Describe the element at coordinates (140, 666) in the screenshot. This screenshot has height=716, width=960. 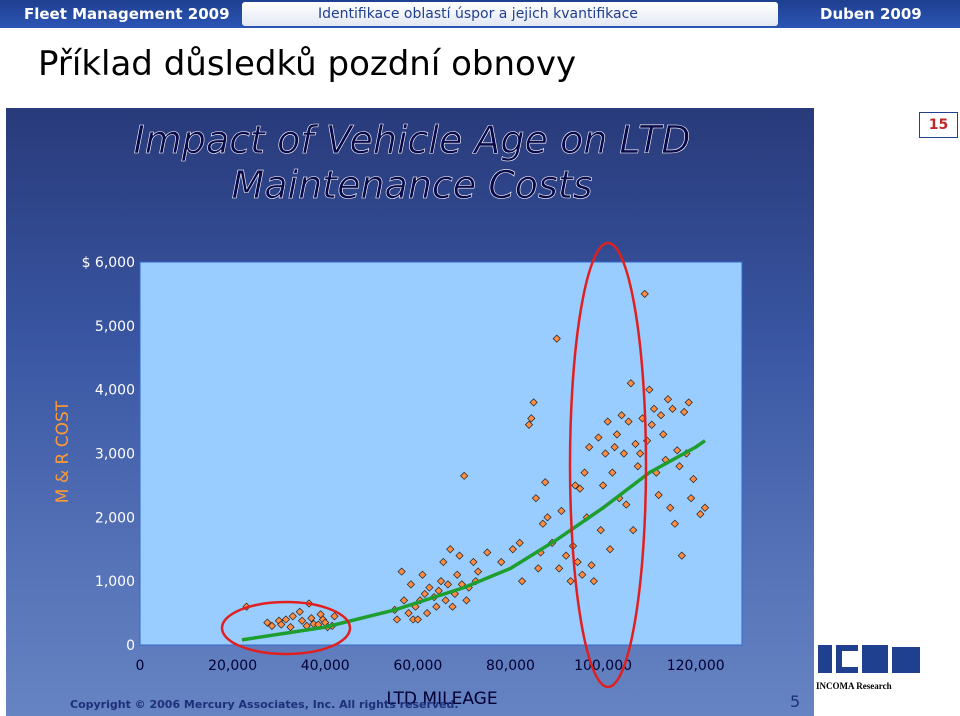
I see `x-tick-label: 0` at that location.